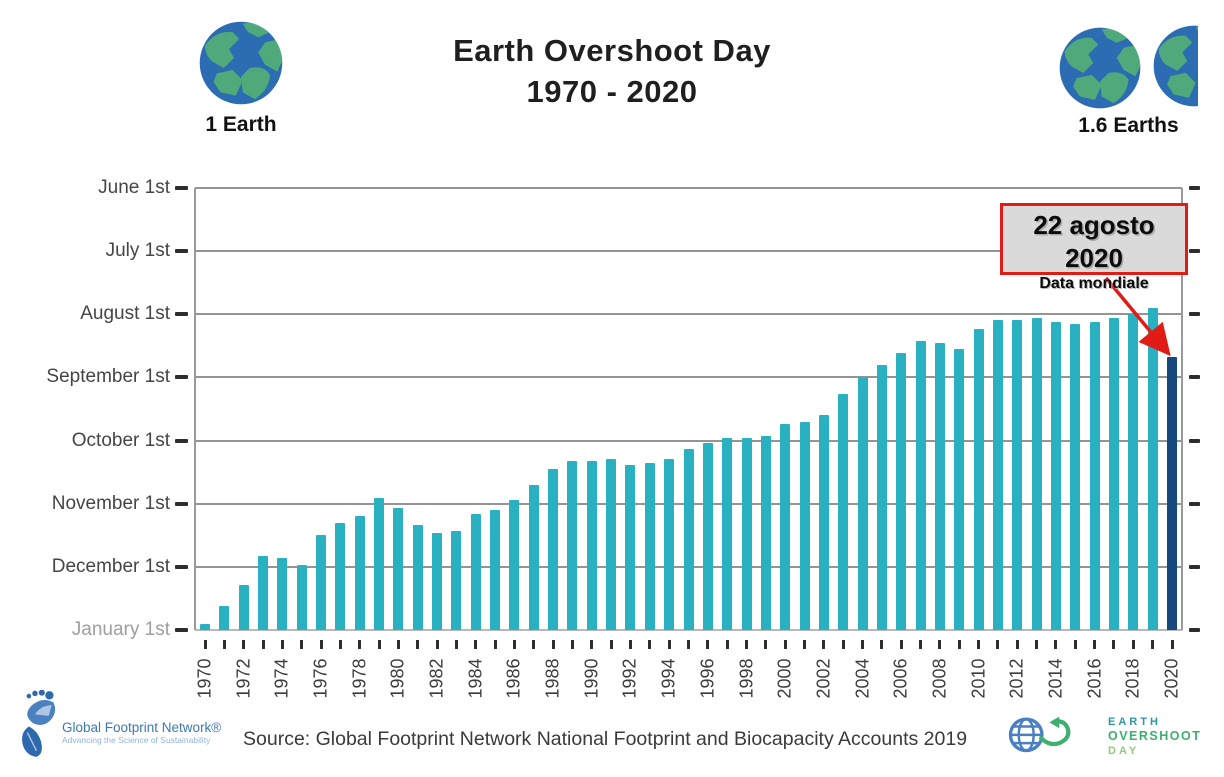 The image size is (1224, 777). I want to click on y-axis-label: September 1st, so click(108, 377).